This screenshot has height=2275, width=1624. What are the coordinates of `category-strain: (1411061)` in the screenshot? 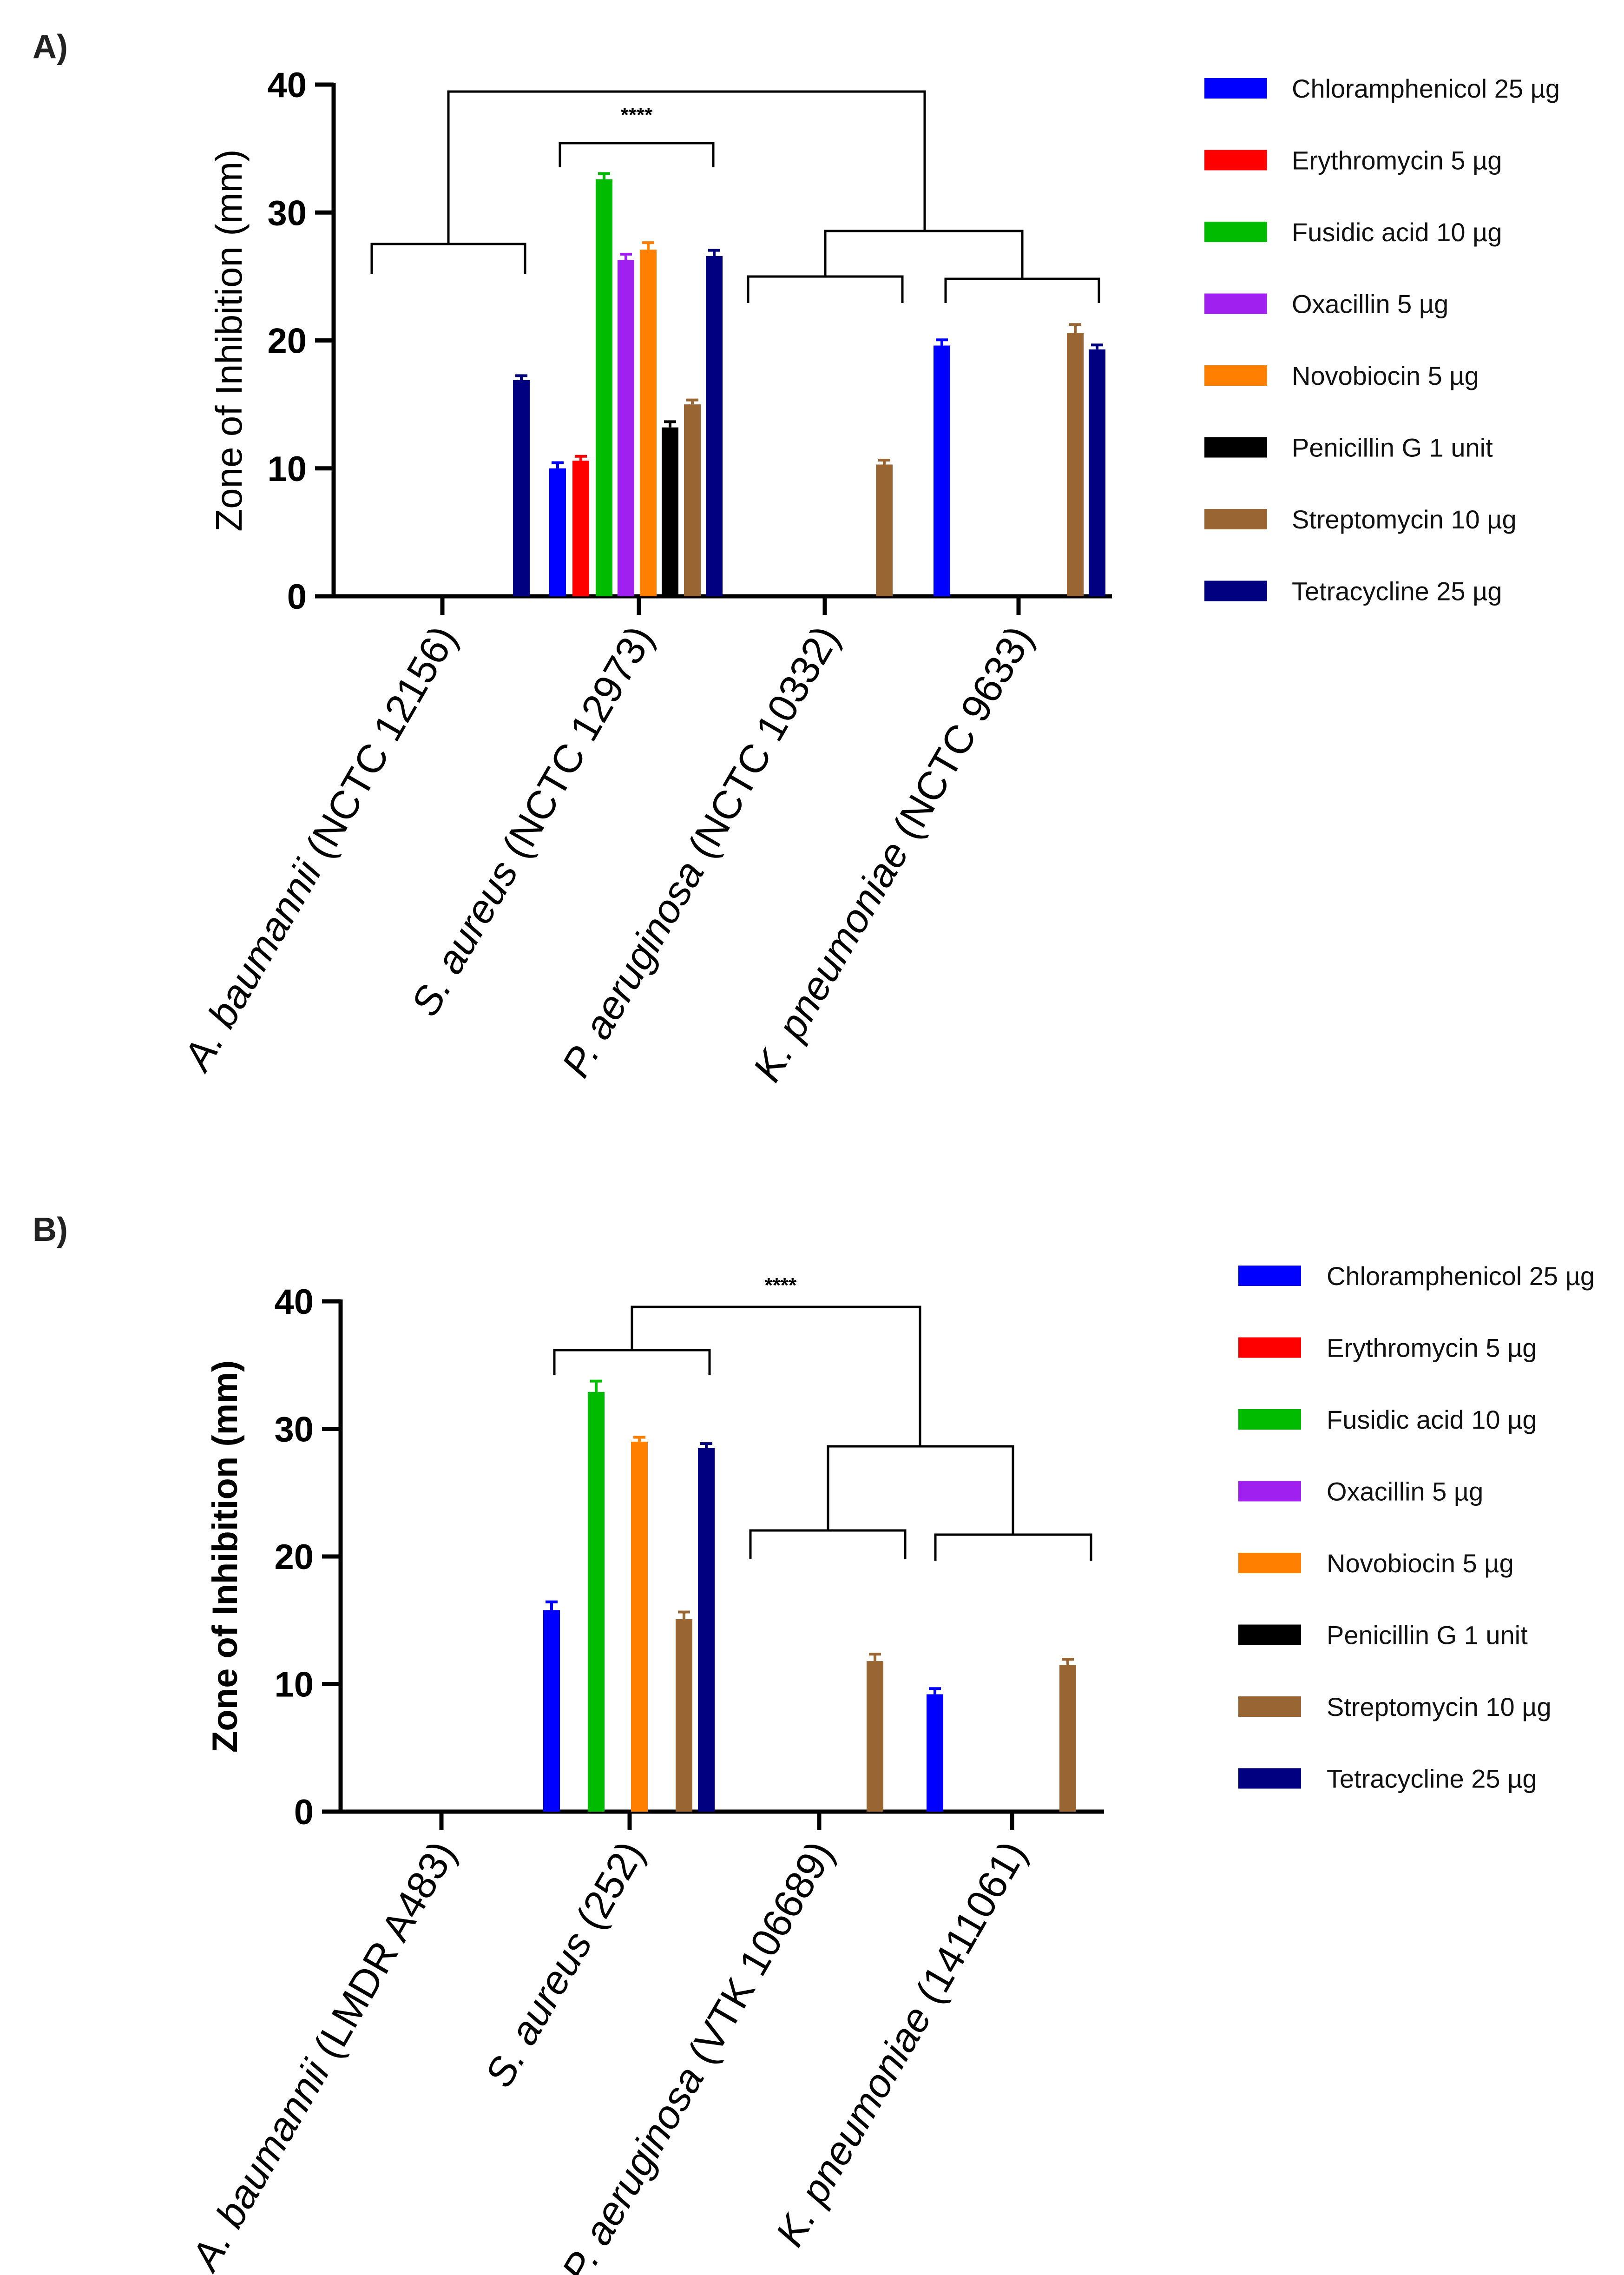 It's located at (968, 1927).